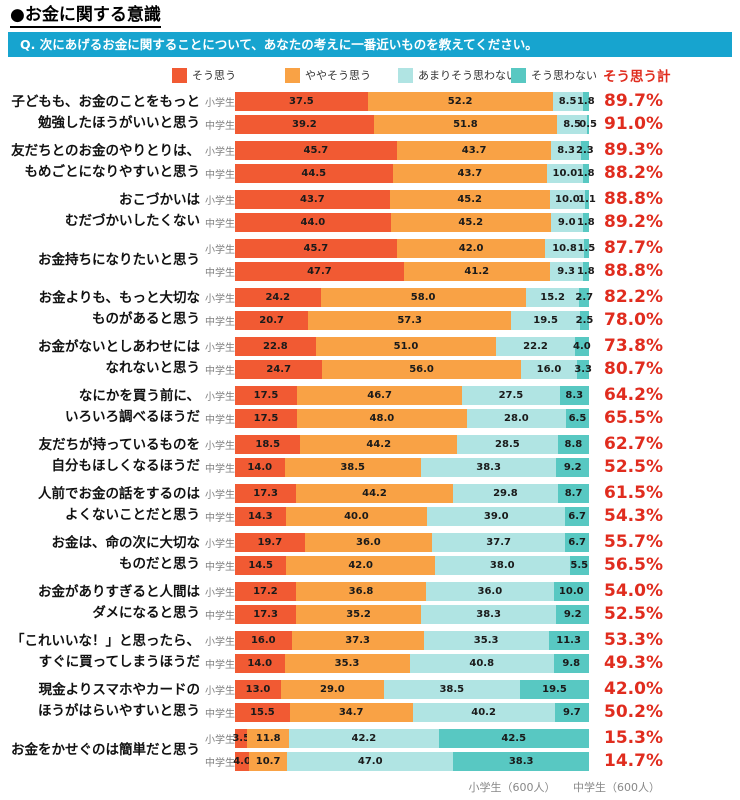 This screenshot has height=800, width=740. I want to click on segment-value: 44.2, so click(379, 444).